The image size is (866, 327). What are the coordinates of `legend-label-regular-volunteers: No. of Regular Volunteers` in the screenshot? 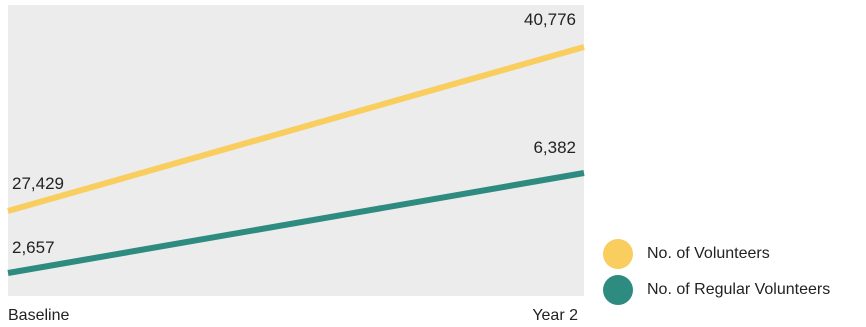 It's located at (739, 289).